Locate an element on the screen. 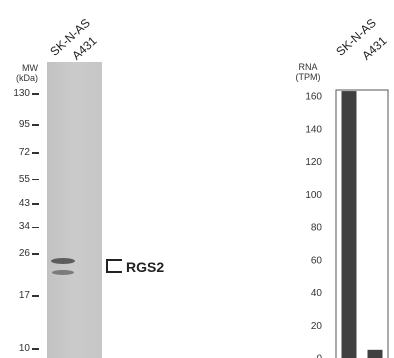  mw-marker-label: 10 is located at coordinates (24, 348).